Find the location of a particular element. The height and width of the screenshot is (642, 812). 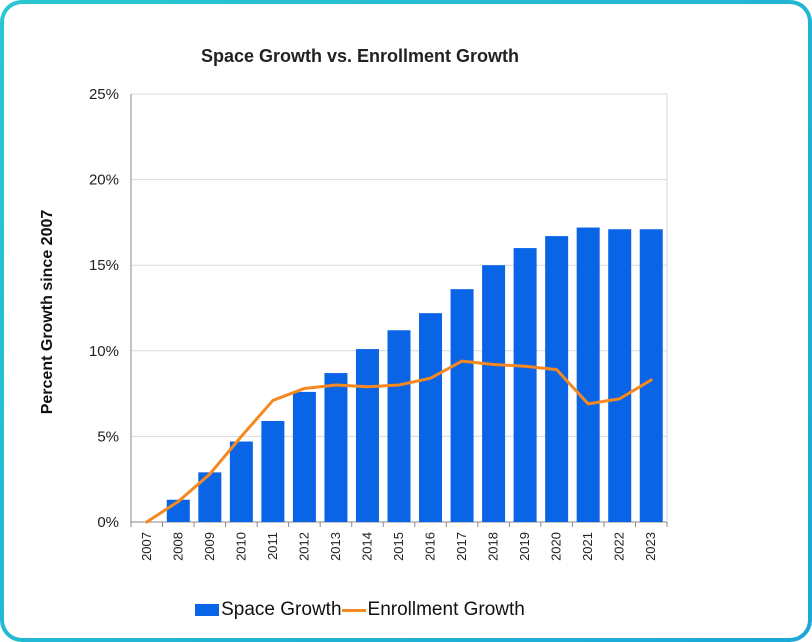

x-tick-label: 2022 is located at coordinates (619, 546).